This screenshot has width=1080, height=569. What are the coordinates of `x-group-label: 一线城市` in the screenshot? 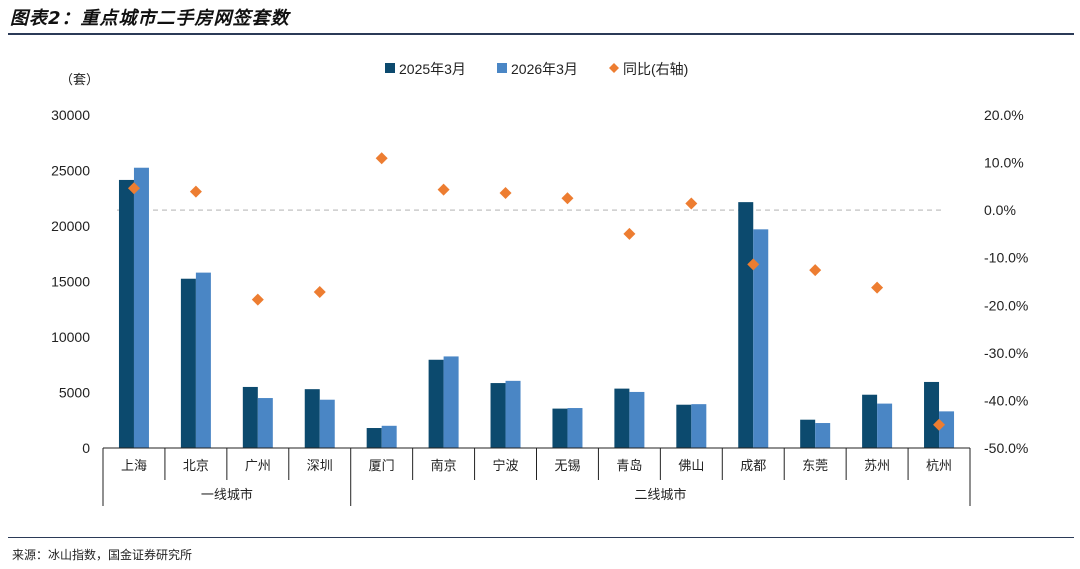 It's located at (227, 495).